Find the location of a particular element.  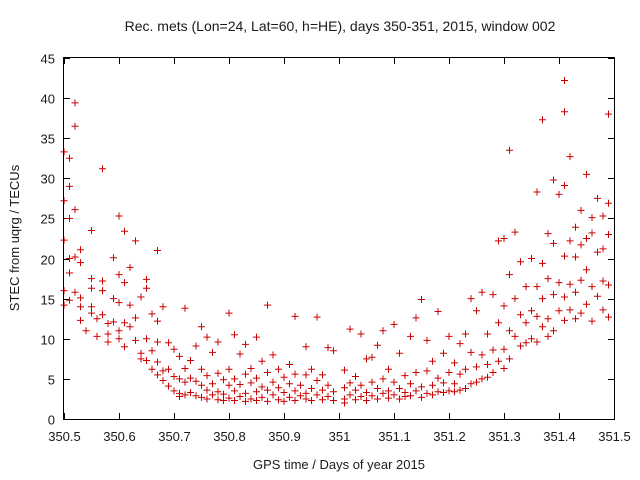

x-tick-label: 351.3 is located at coordinates (504, 436).